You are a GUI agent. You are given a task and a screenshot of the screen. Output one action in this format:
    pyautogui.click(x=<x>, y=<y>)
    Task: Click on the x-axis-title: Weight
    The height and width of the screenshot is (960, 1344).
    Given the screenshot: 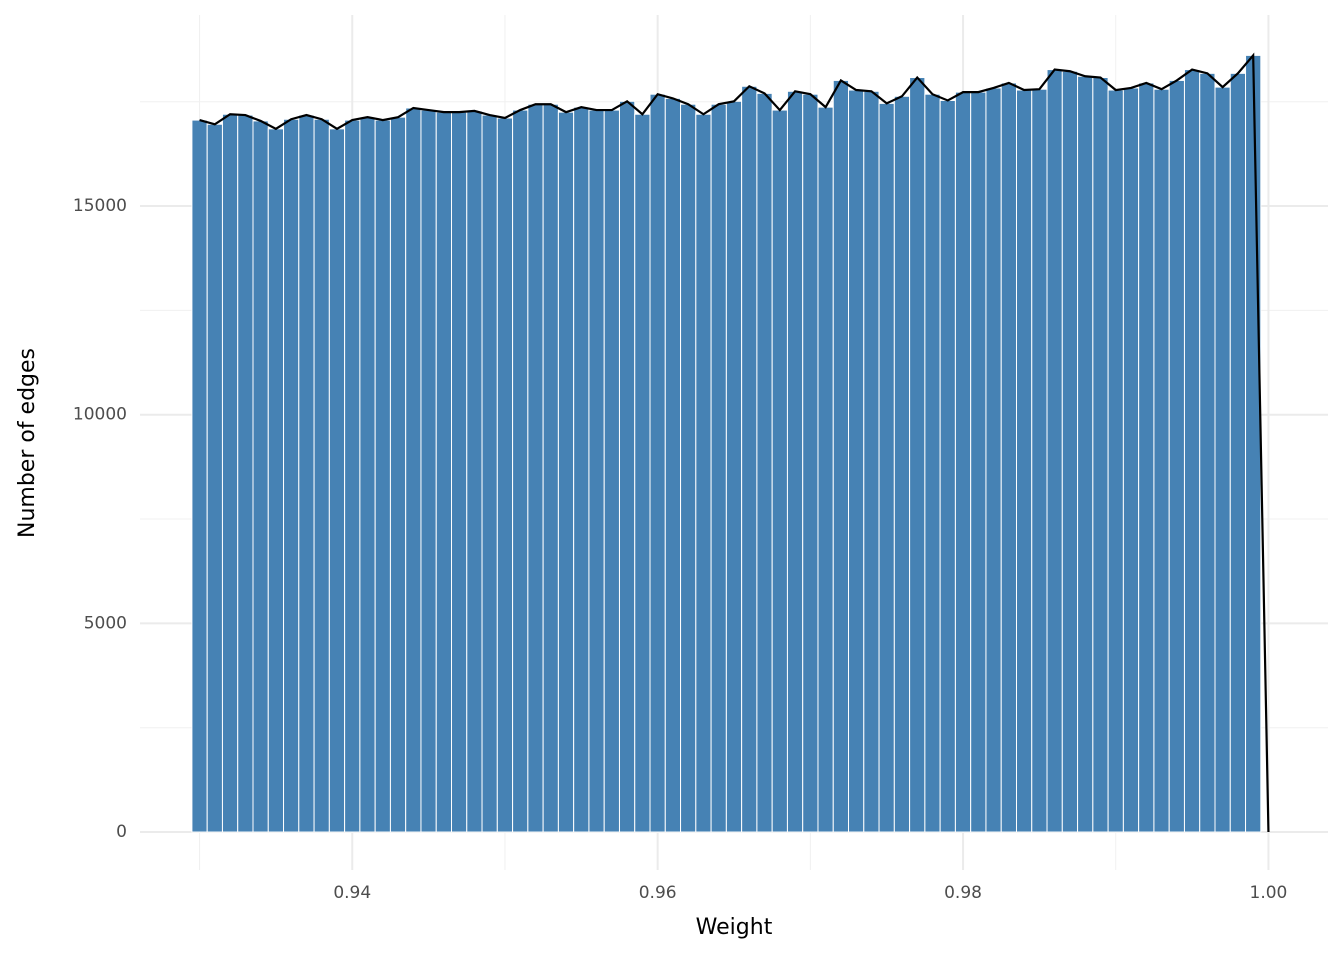 What is the action you would take?
    pyautogui.click(x=734, y=927)
    